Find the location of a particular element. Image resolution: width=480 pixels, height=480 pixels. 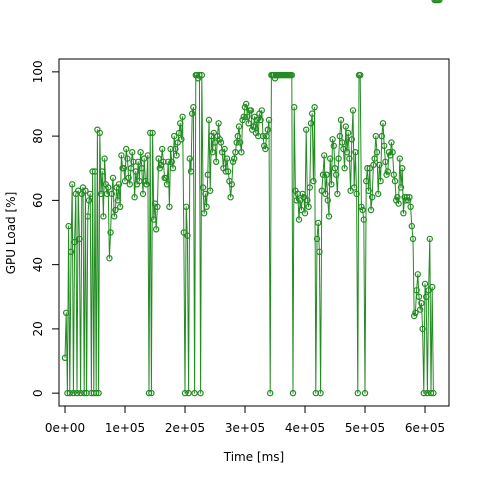

y-axis-label: GPU Load [%] is located at coordinates (11, 233).